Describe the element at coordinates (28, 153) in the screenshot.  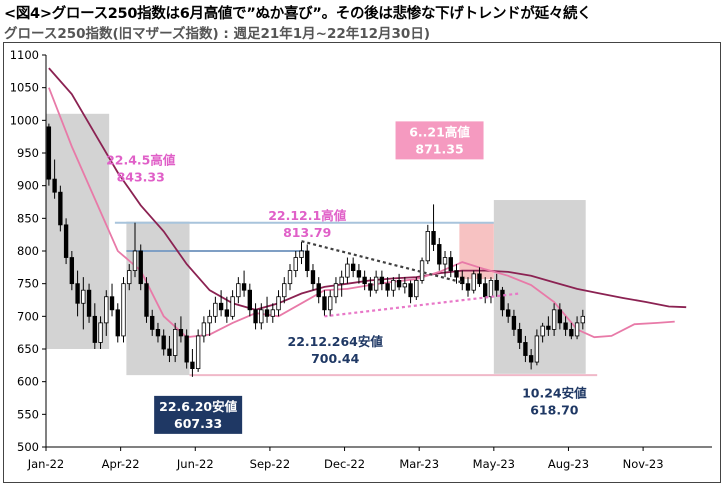
I see `y-tick-label-950: 950` at that location.